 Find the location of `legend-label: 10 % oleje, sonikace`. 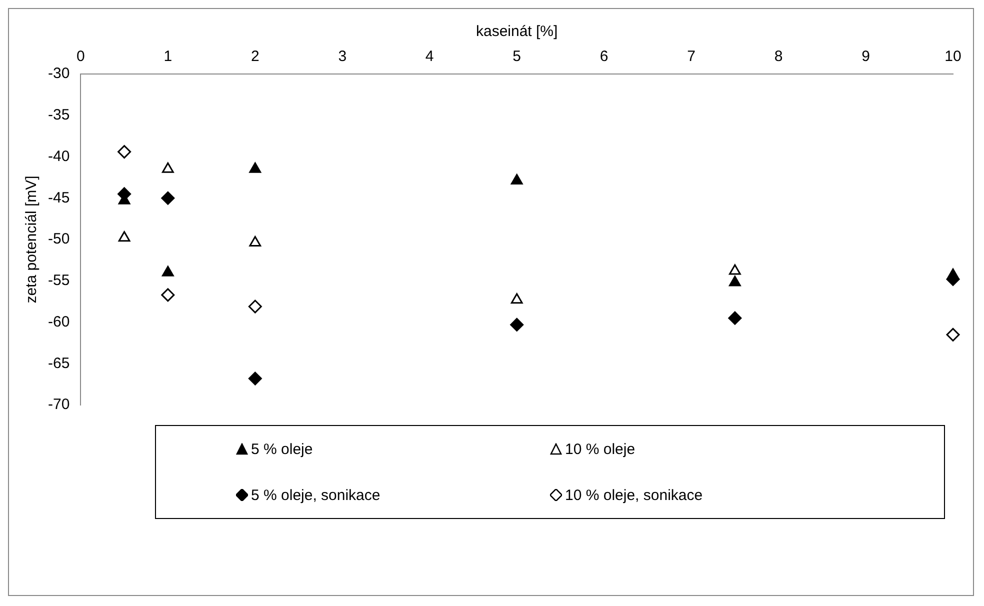

legend-label: 10 % oleje, sonikace is located at coordinates (634, 495).